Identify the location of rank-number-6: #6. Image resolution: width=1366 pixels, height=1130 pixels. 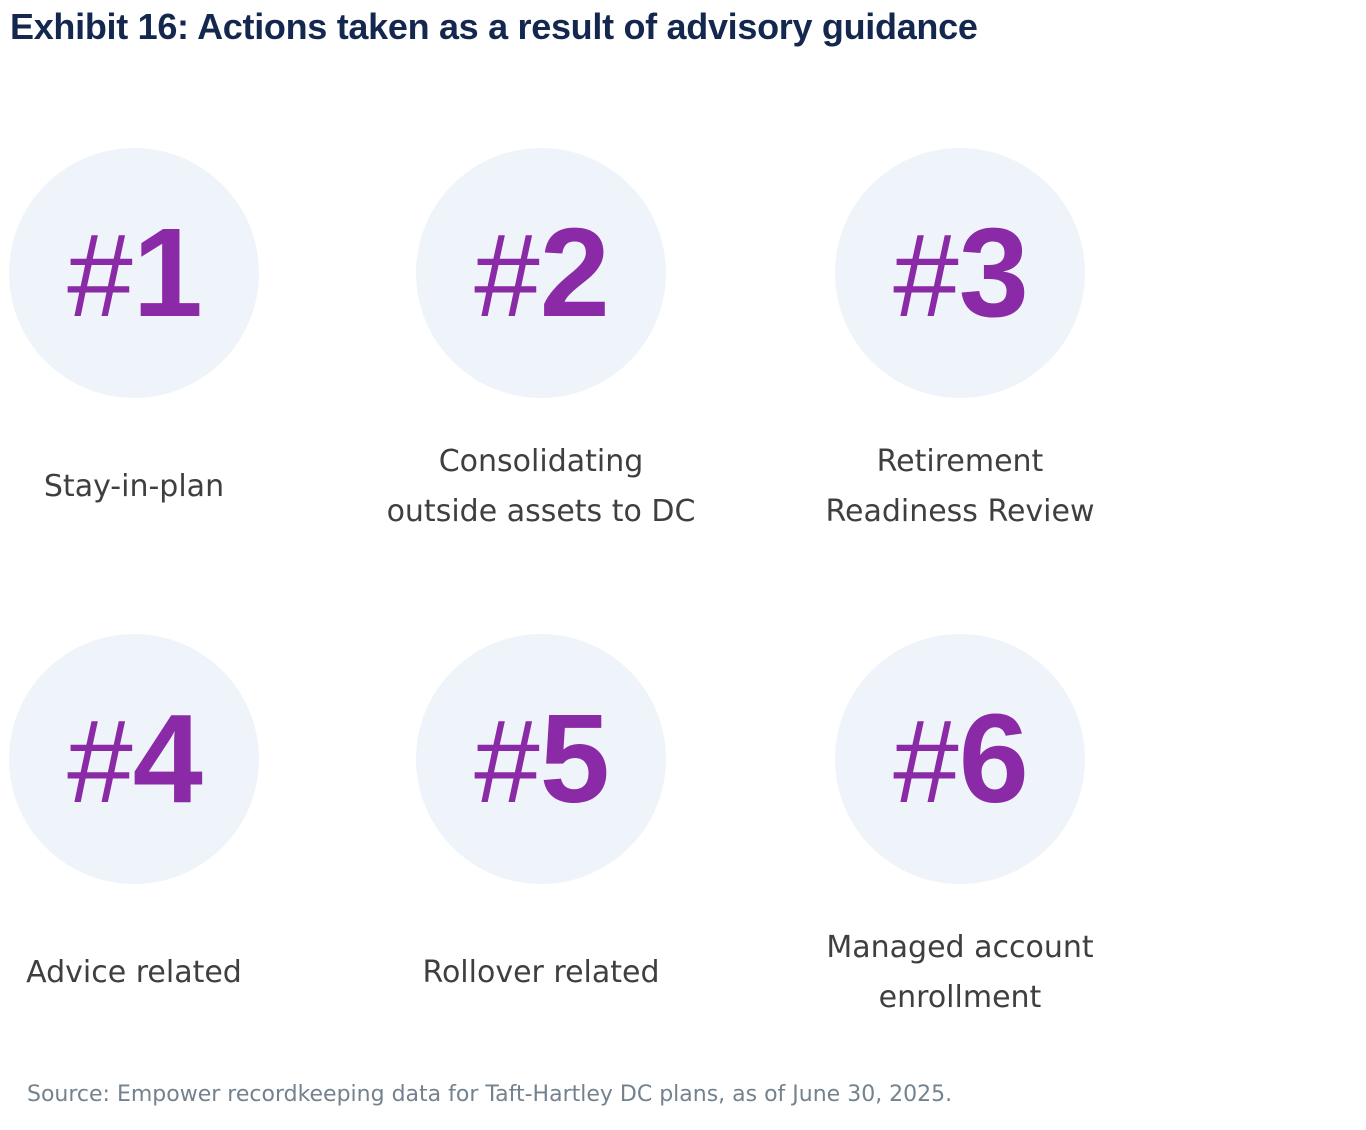
(961, 759).